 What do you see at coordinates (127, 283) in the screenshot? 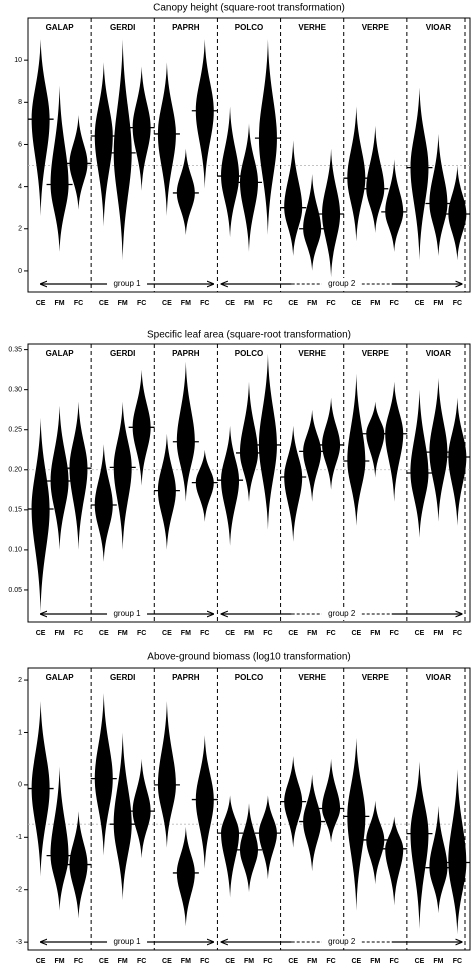
I see `group-label: group 1` at bounding box center [127, 283].